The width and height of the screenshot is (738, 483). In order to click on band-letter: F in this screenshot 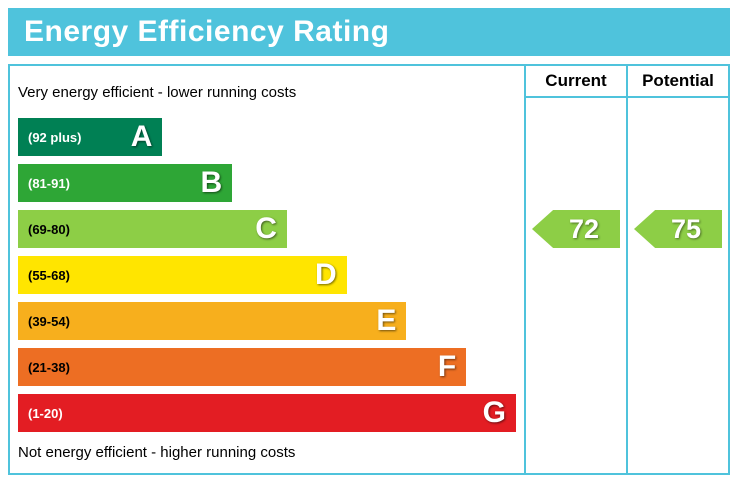, I will do `click(447, 366)`.